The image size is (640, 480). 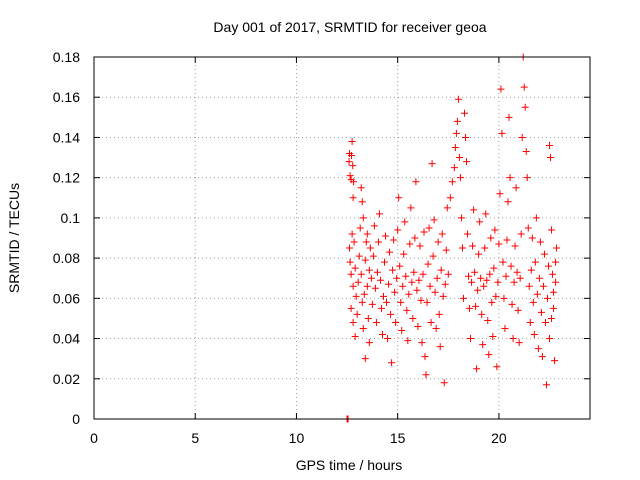 What do you see at coordinates (499, 438) in the screenshot?
I see `x-tick-label: 20` at bounding box center [499, 438].